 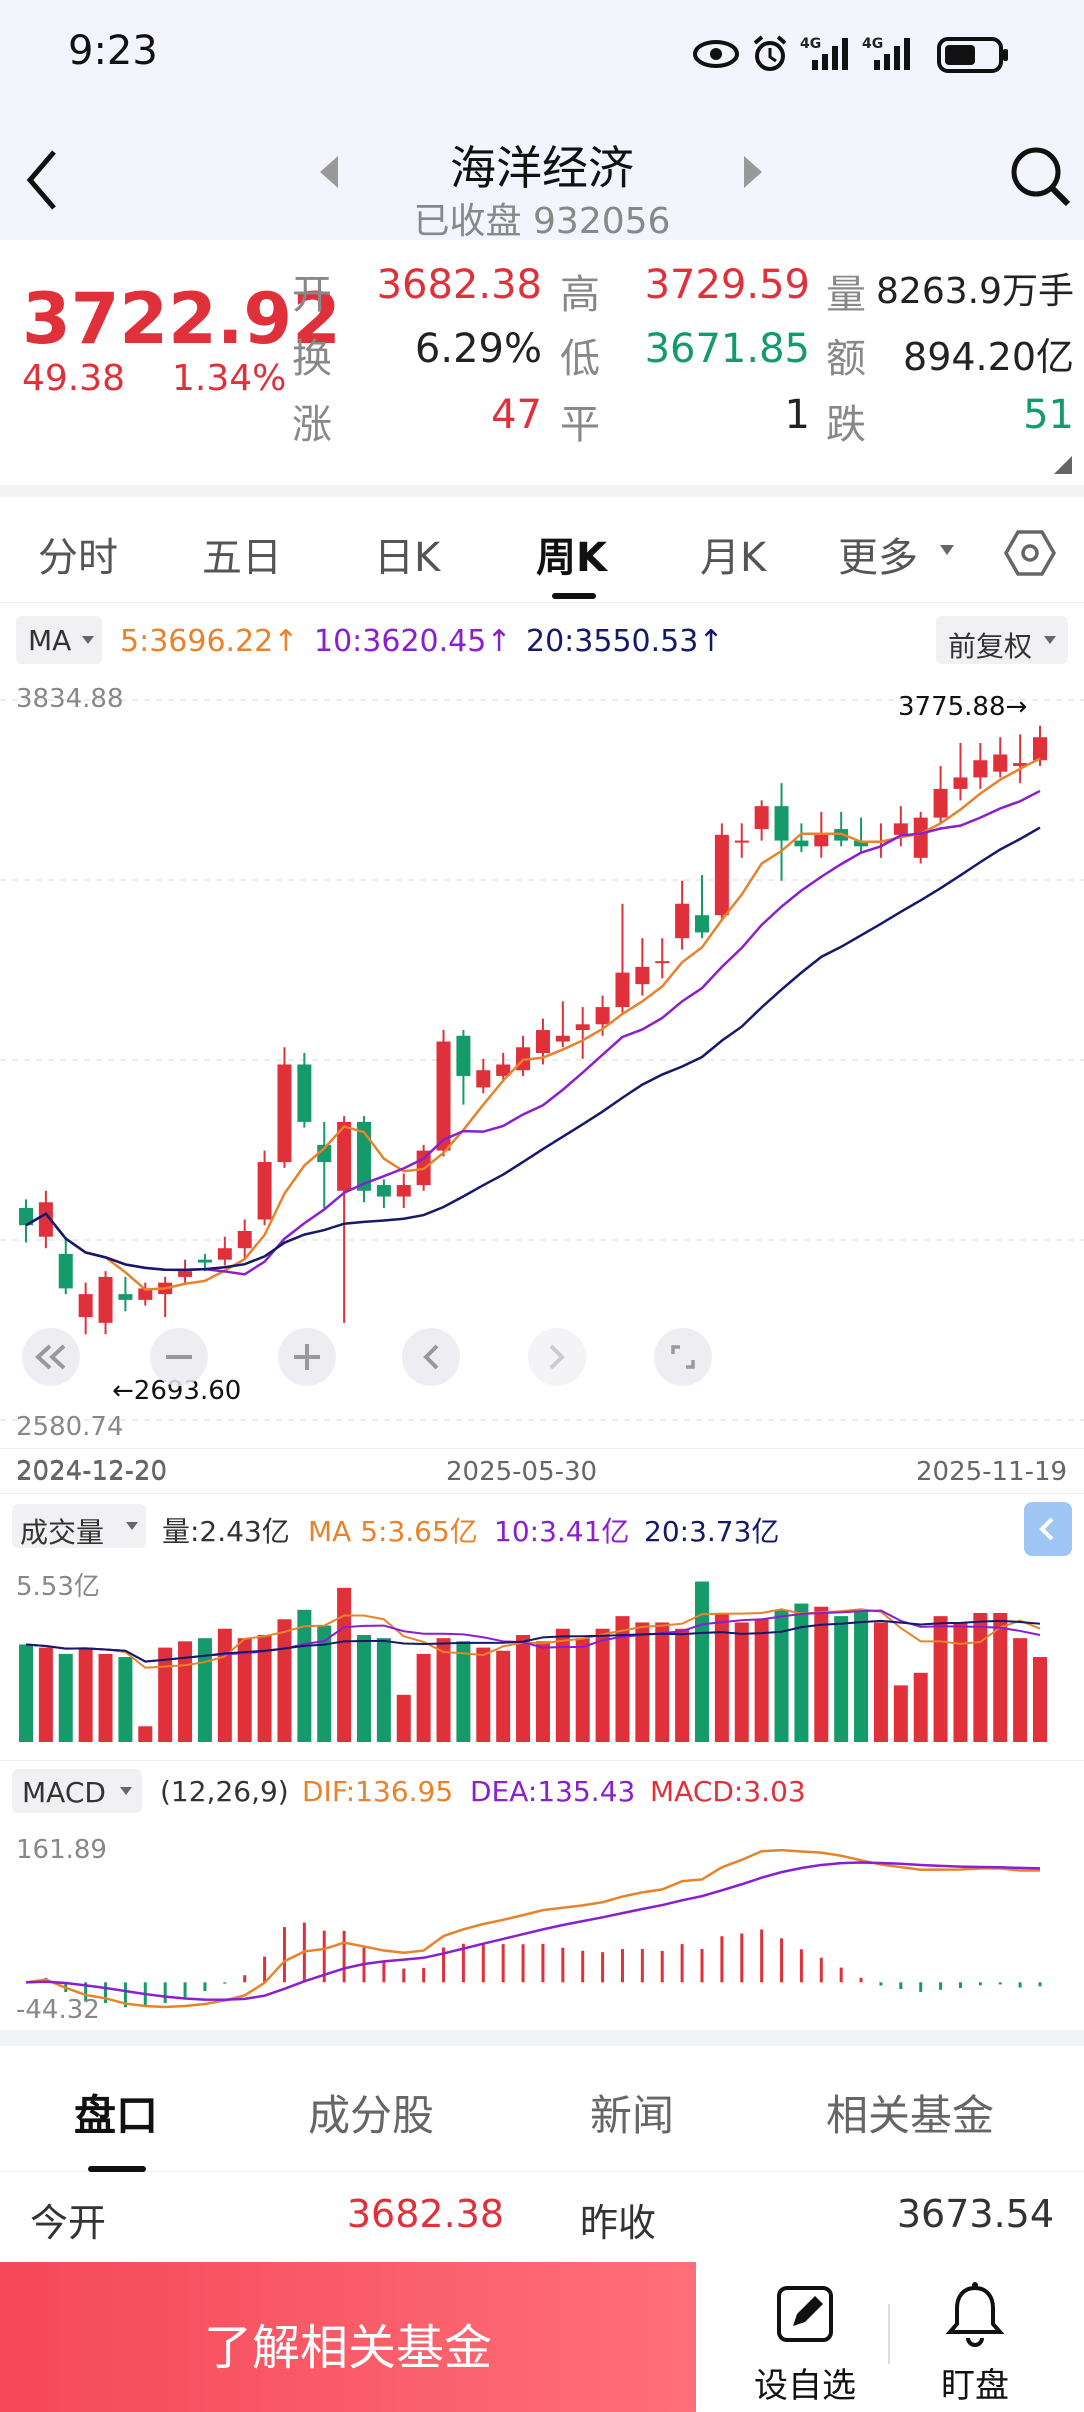 I want to click on date-start-label: 2024-12-20, so click(x=92, y=1472).